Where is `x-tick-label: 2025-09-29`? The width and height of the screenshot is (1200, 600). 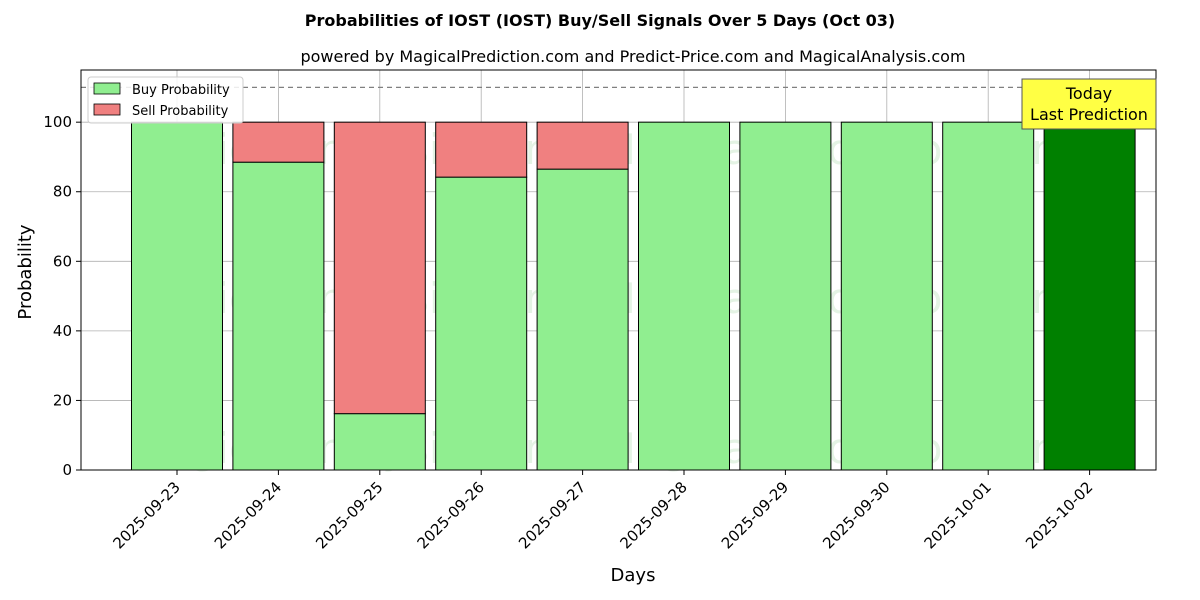
x-tick-label: 2025-09-29 is located at coordinates (755, 515).